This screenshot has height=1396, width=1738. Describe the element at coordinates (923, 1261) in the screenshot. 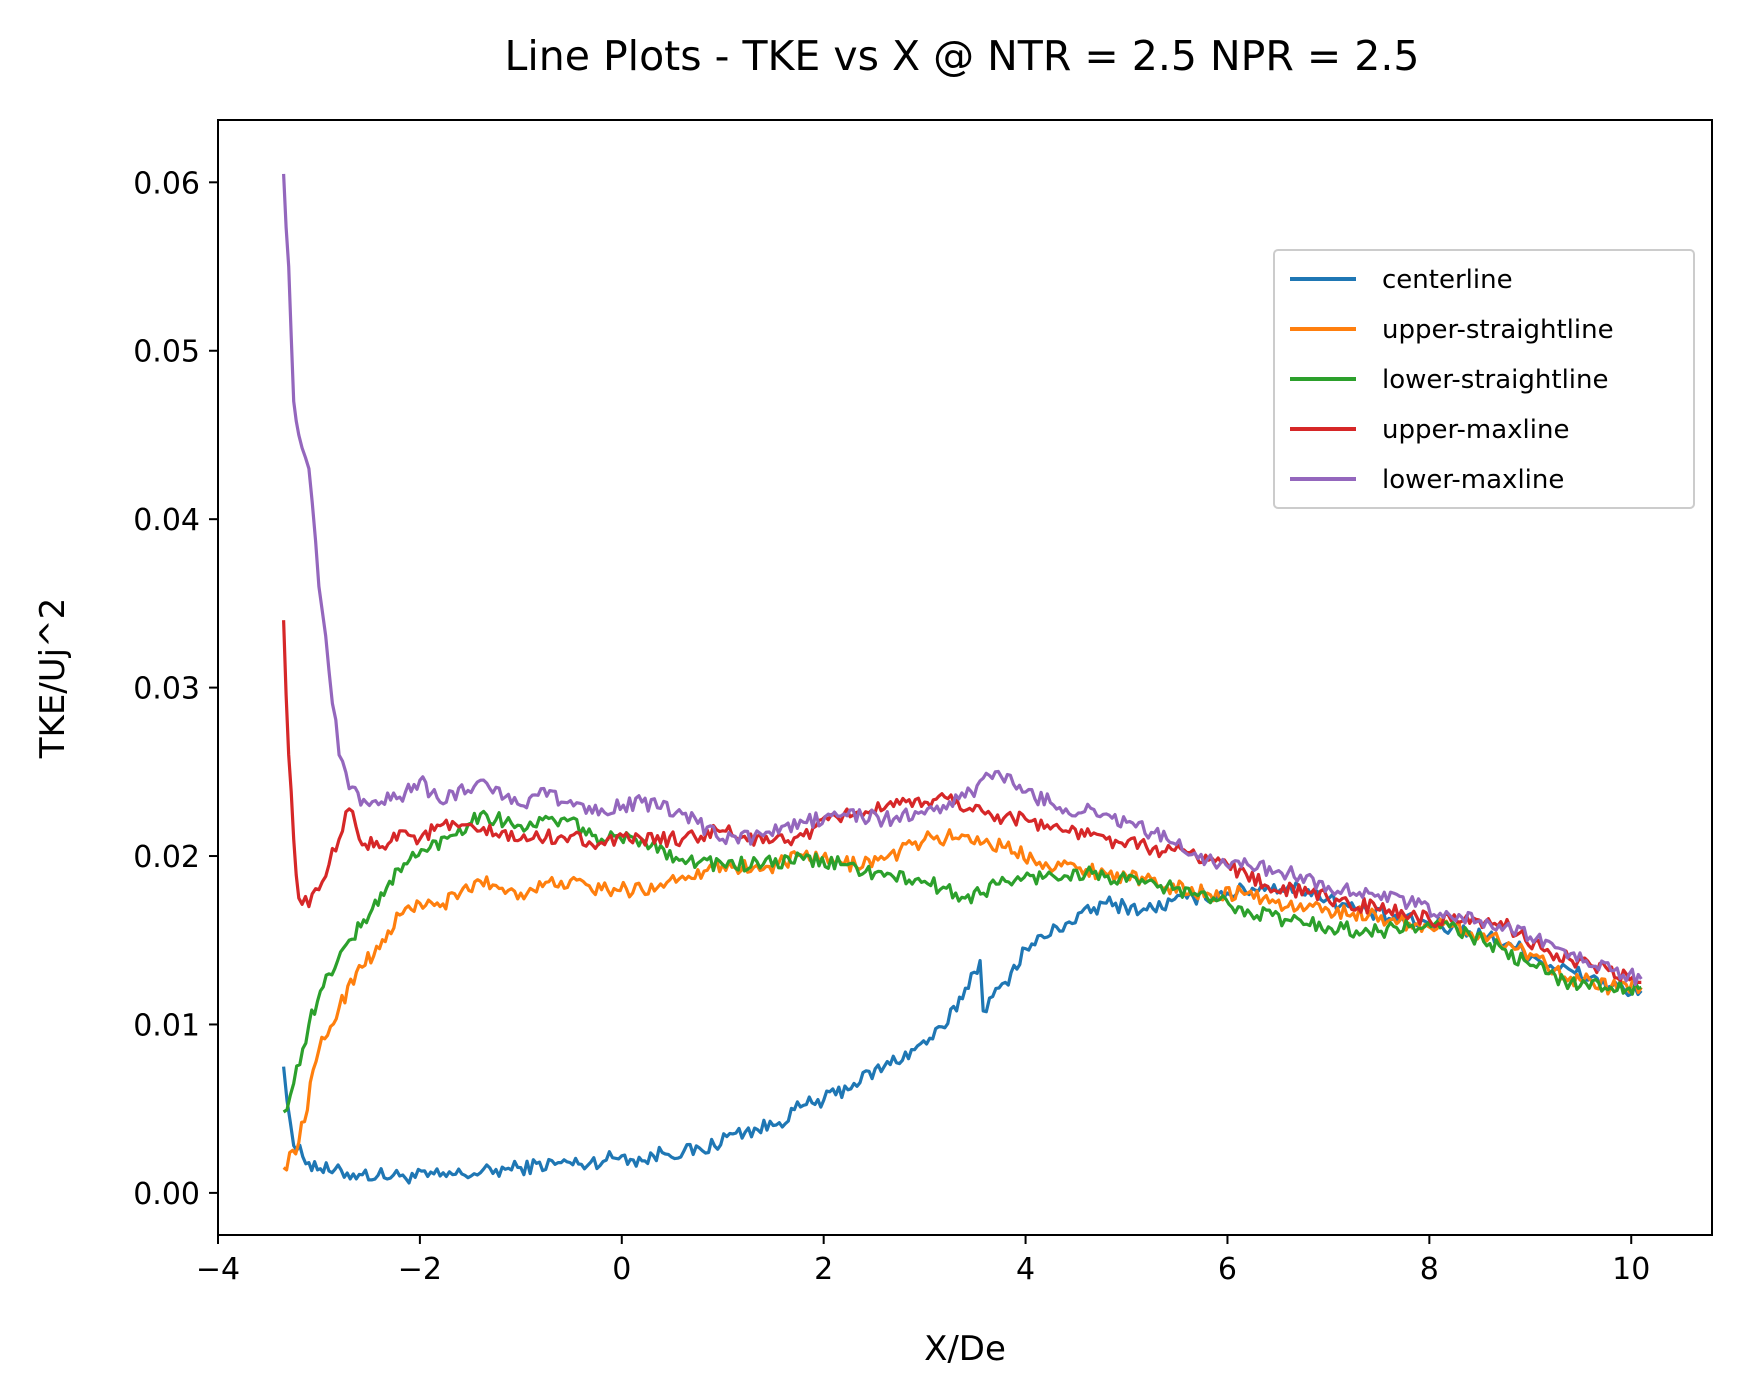

I see `x-axis: −4 −2 0 2 4 6 8 10` at that location.